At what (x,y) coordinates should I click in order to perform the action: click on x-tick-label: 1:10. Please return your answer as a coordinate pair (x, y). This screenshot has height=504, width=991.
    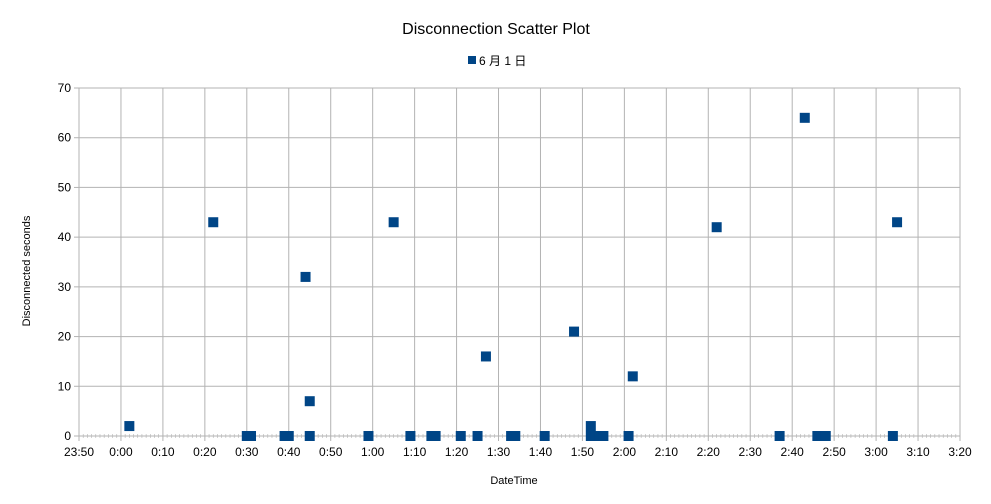
    Looking at the image, I should click on (415, 452).